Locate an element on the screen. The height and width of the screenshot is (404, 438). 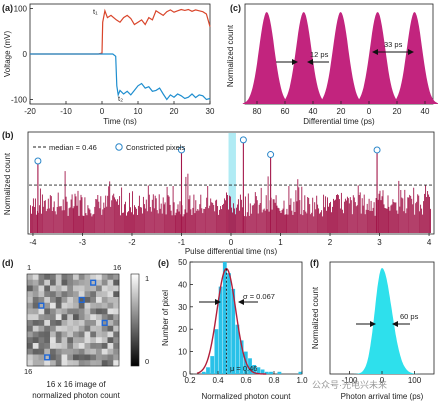
panel-a-label: (a) is located at coordinates (7, 8).